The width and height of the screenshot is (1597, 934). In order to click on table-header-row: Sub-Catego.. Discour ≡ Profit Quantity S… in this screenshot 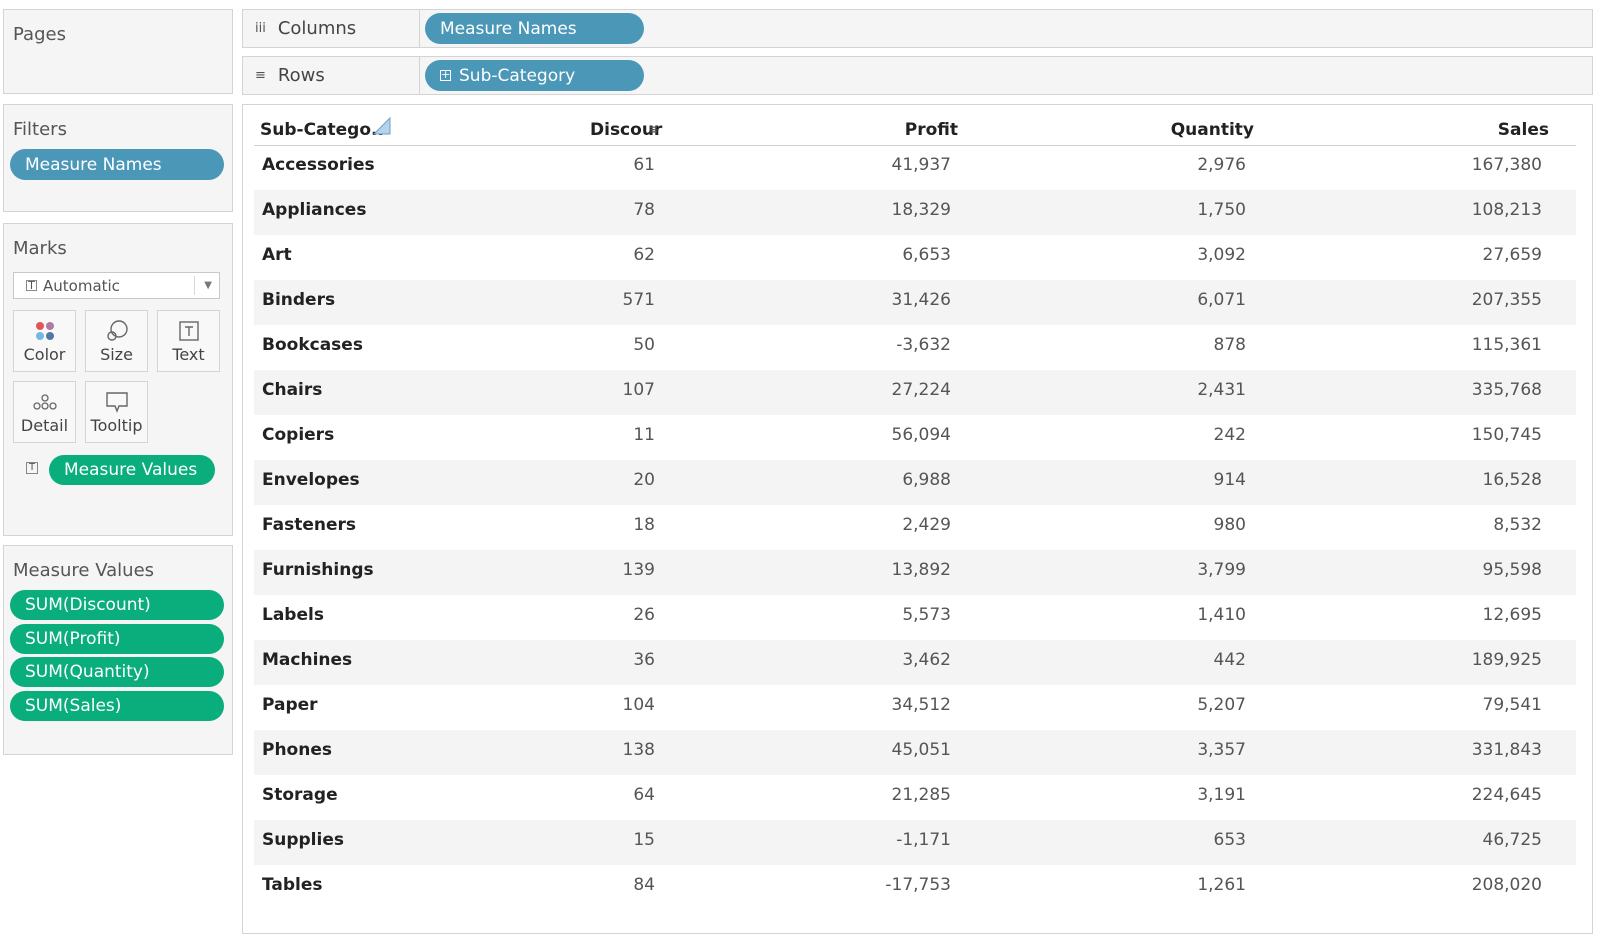, I will do `click(915, 129)`.